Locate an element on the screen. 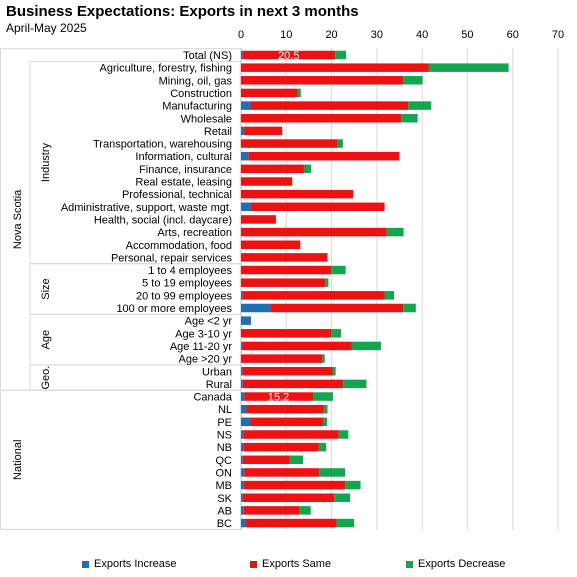  bar-same-professional-technical is located at coordinates (297, 194).